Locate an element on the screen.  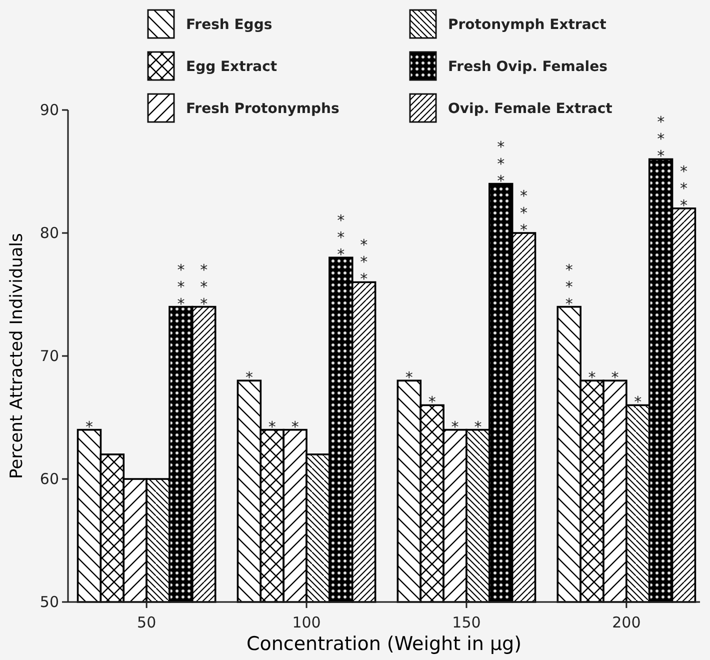
x-tick-label: 150 is located at coordinates (466, 623).